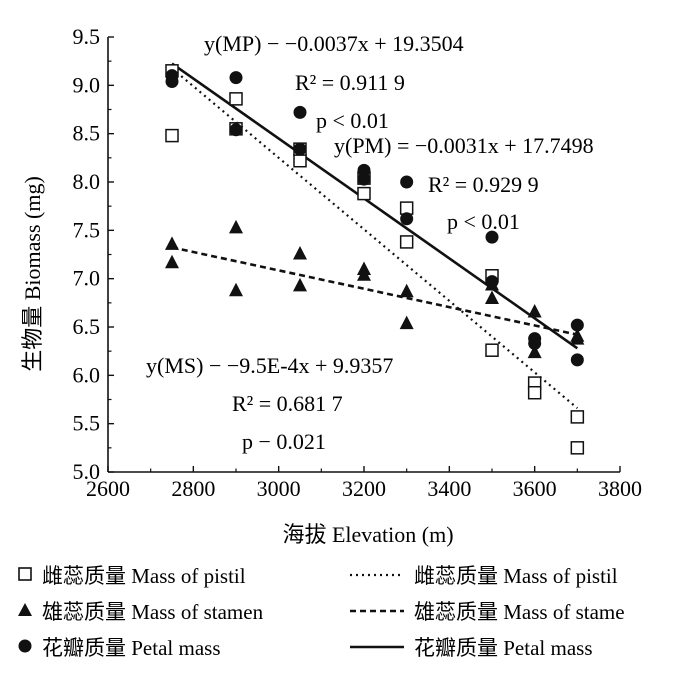 This screenshot has width=700, height=688. Describe the element at coordinates (464, 145) in the screenshot. I see `annotation-pm-equation: y(PM) = −0.0031x + 17.7498` at that location.